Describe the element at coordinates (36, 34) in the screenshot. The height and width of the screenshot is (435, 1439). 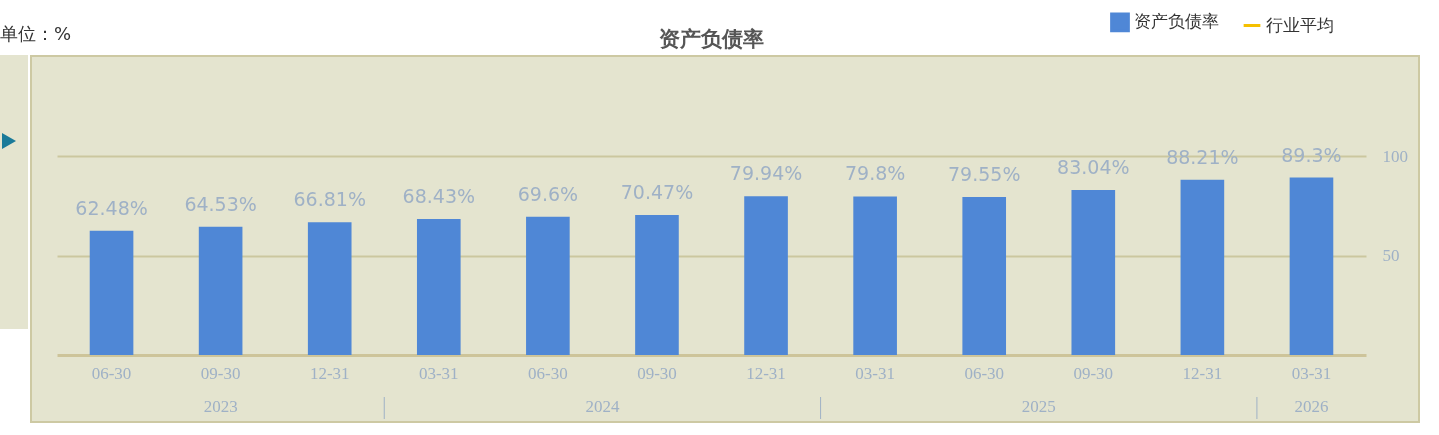
I see `text: 单位：%` at that location.